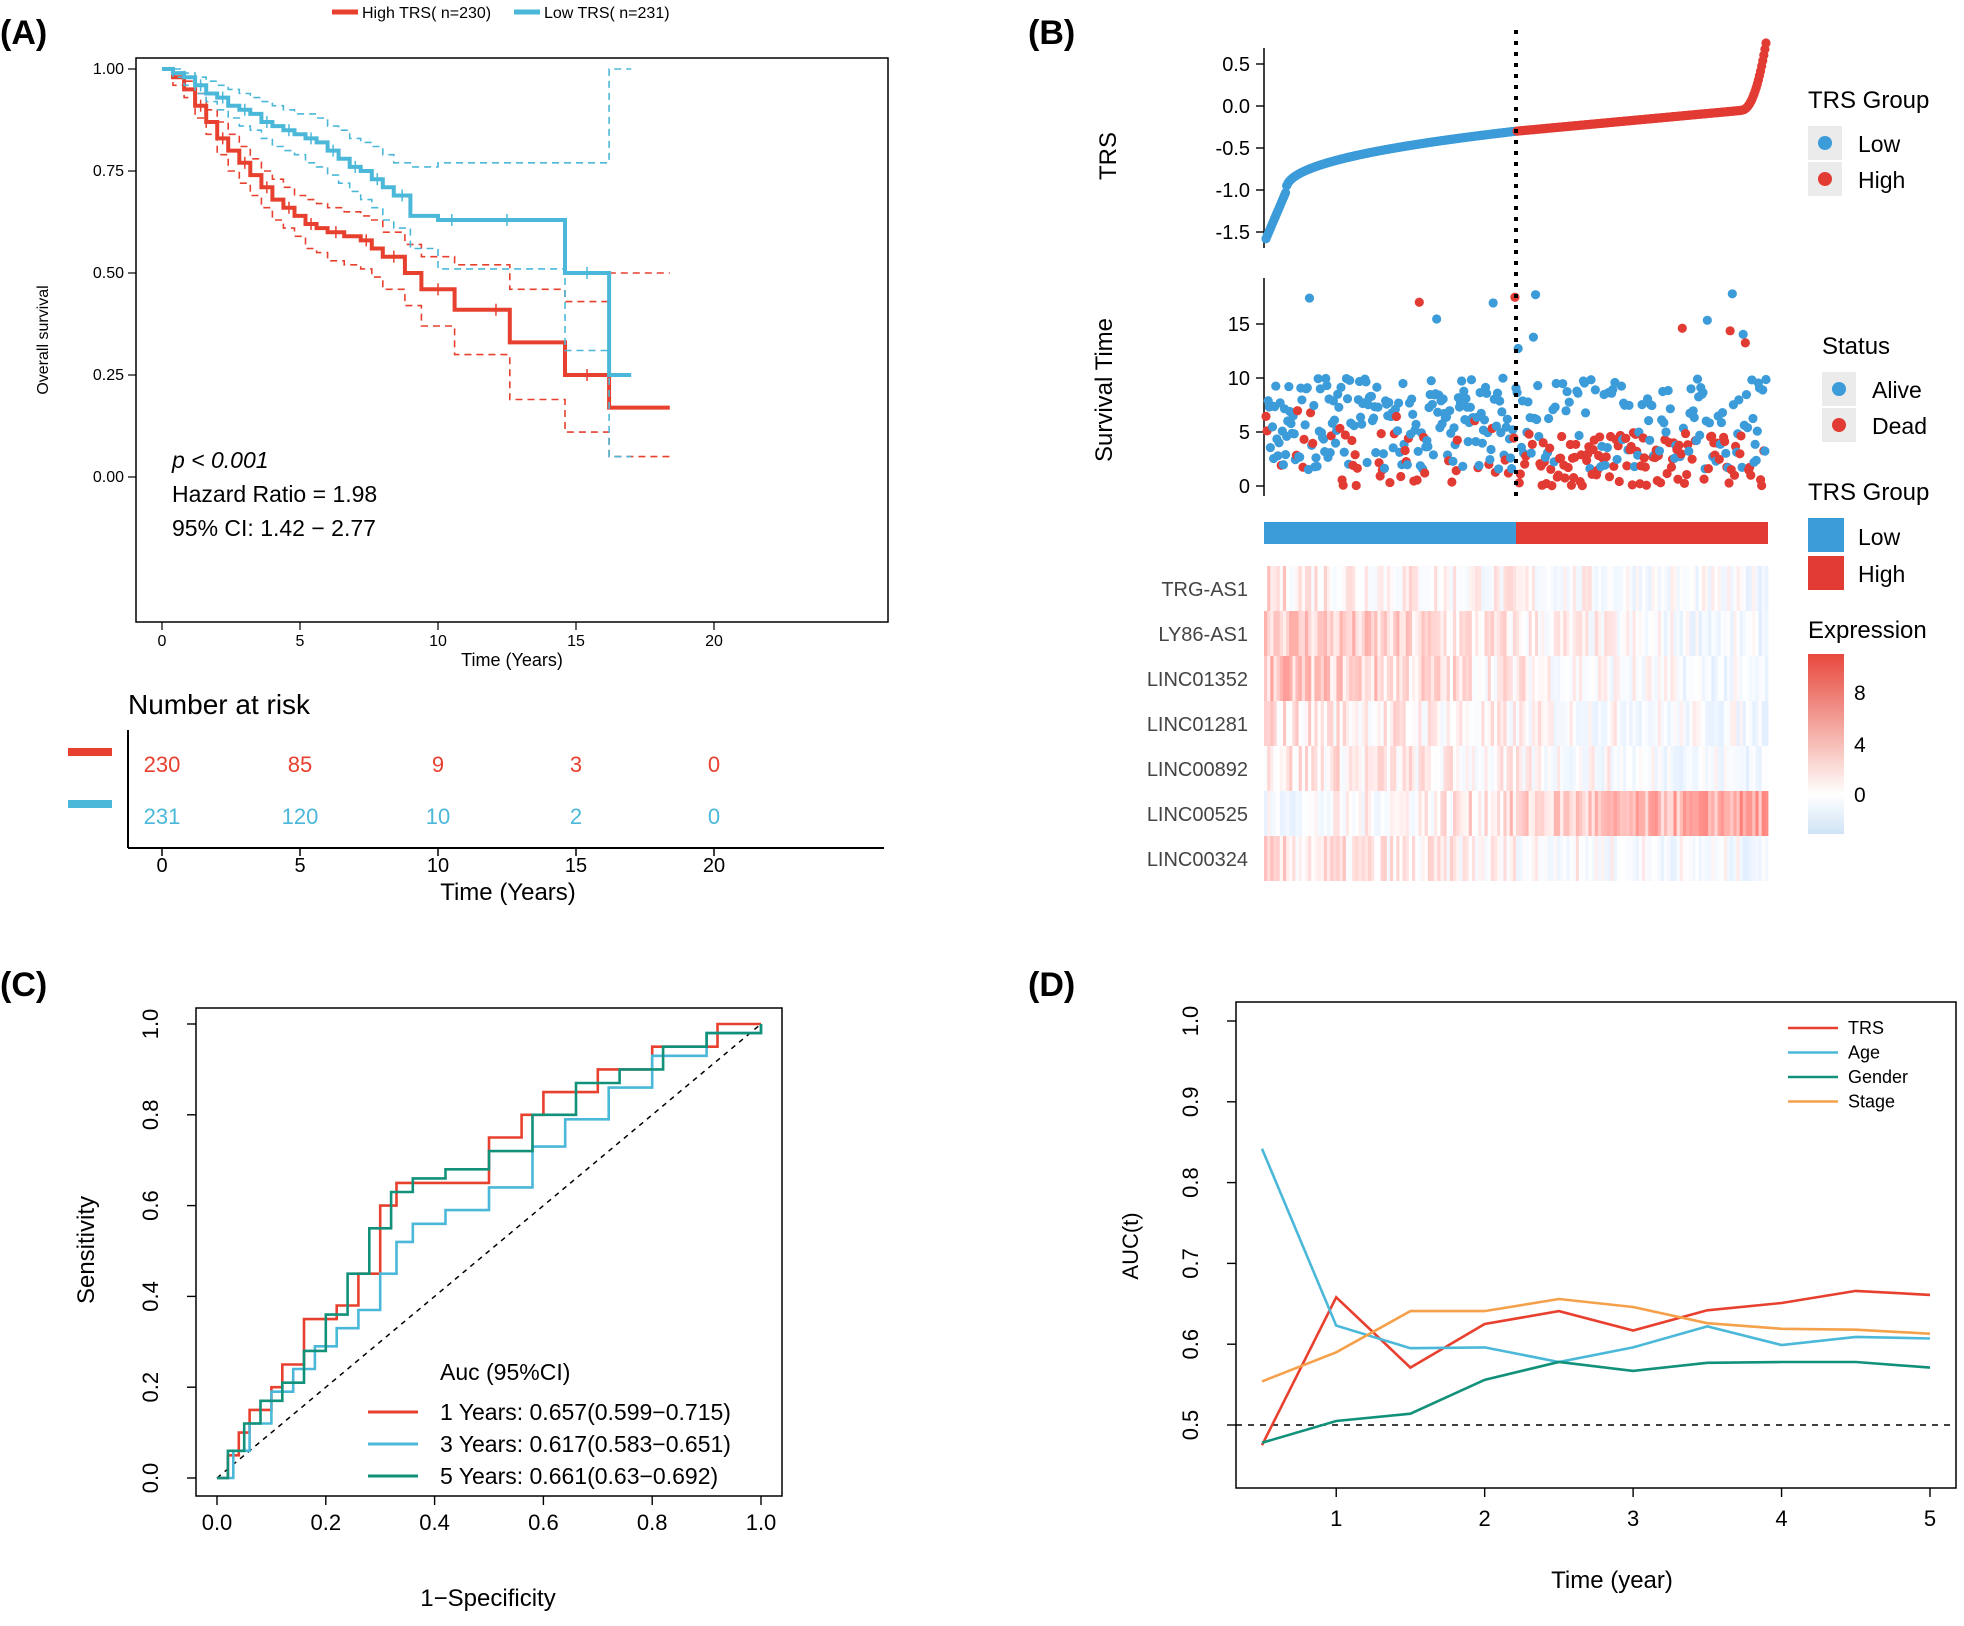 This screenshot has width=1964, height=1626. What do you see at coordinates (1642, 533) in the screenshot?
I see `group-bar-high` at bounding box center [1642, 533].